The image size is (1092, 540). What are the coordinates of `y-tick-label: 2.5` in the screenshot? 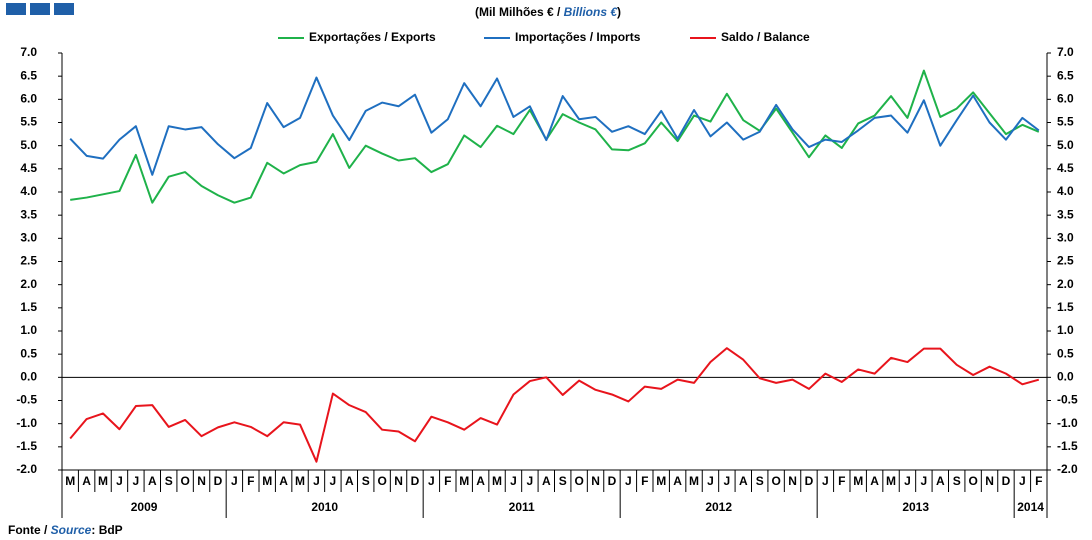 It's located at (28, 261).